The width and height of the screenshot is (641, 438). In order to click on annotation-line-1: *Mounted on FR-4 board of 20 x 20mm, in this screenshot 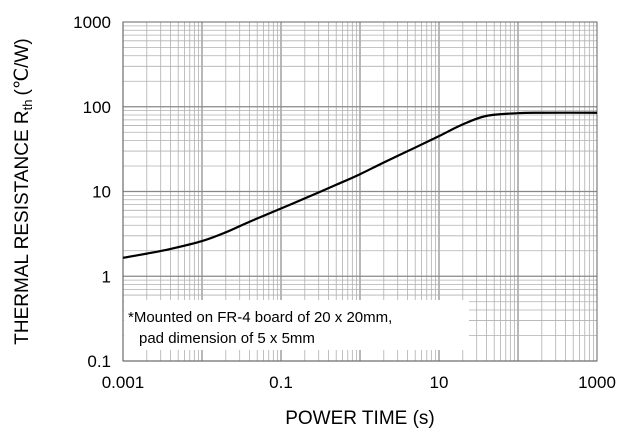, I will do `click(260, 317)`.